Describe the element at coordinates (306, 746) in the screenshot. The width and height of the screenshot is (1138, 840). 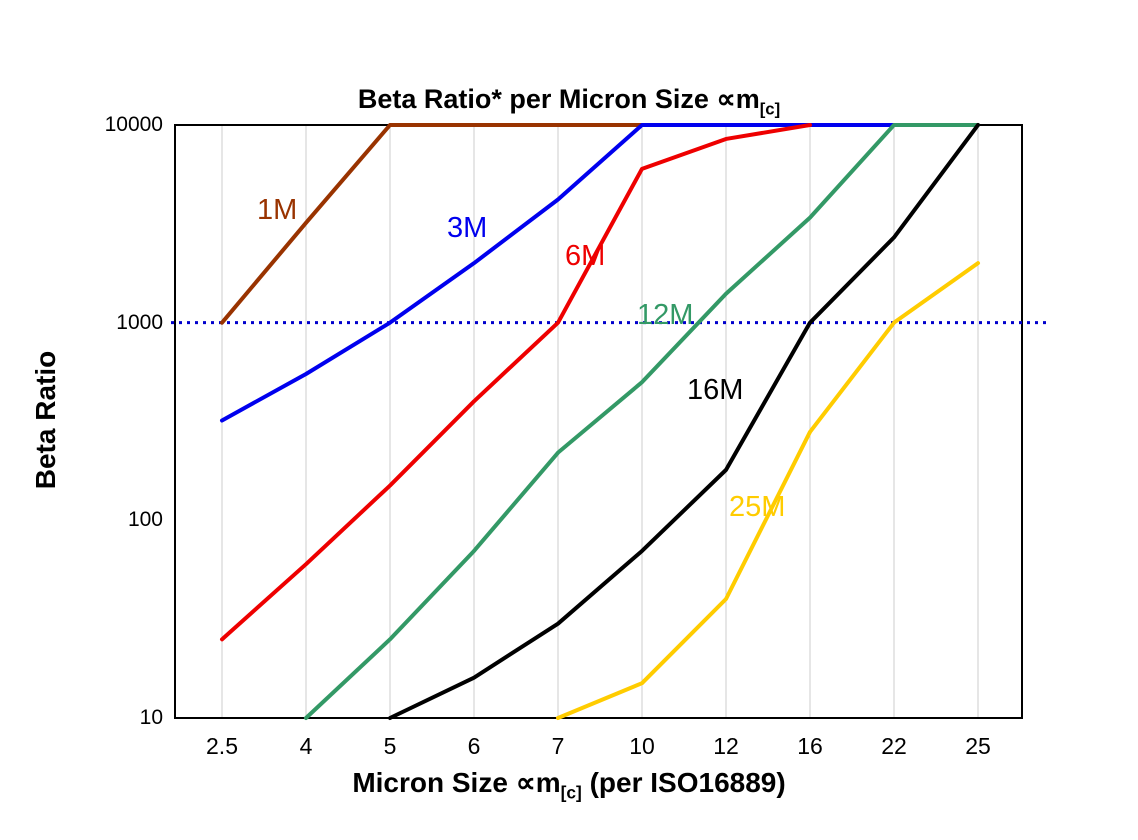
I see `x-tick-label: 4` at that location.